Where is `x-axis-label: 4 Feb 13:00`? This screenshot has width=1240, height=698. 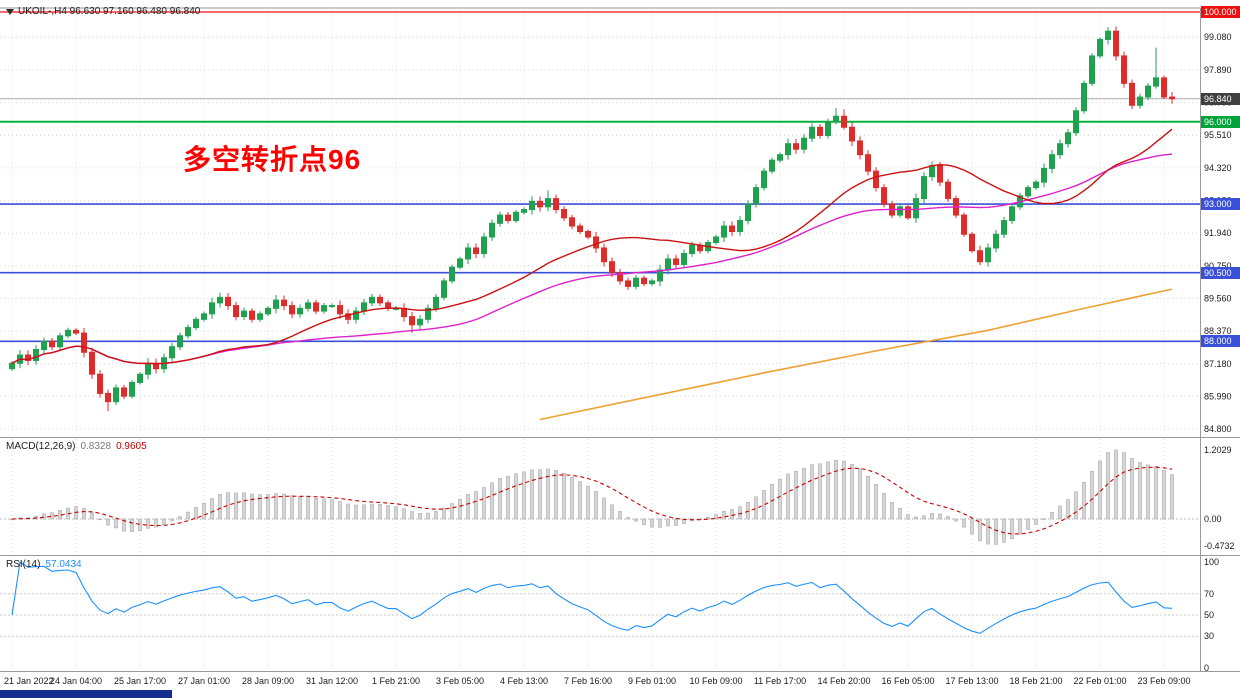 x-axis-label: 4 Feb 13:00 is located at coordinates (524, 681).